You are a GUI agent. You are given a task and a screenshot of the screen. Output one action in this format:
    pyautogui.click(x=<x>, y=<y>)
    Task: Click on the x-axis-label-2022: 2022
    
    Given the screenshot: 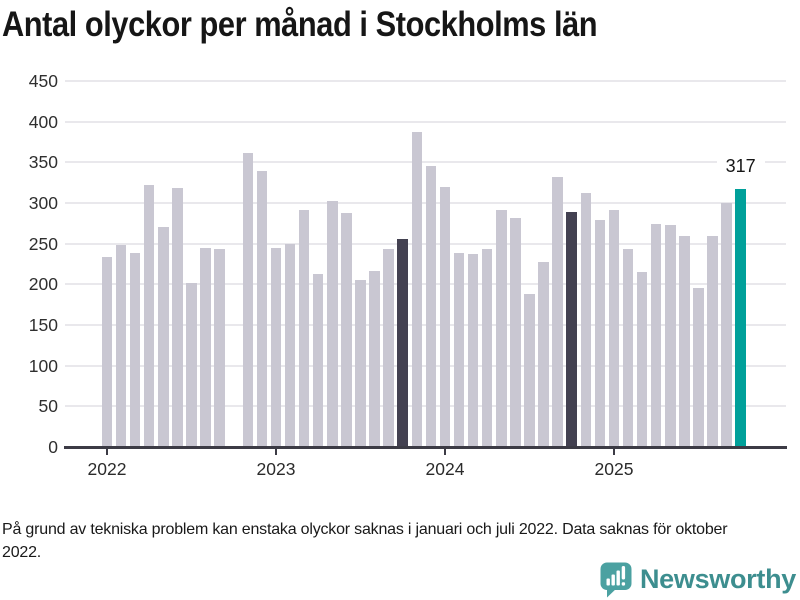 What is the action you would take?
    pyautogui.click(x=107, y=469)
    